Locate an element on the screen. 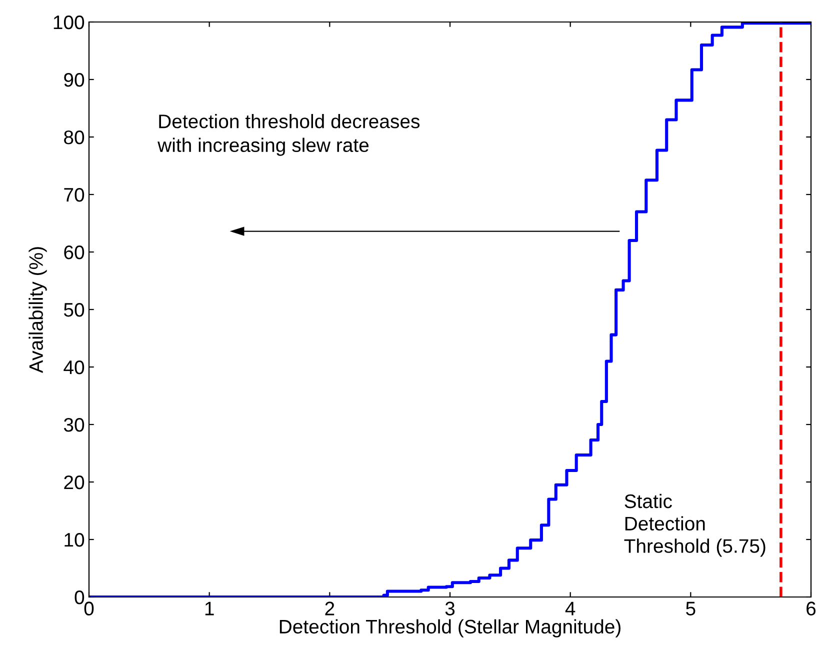  x-tick-label: 0 is located at coordinates (89, 609).